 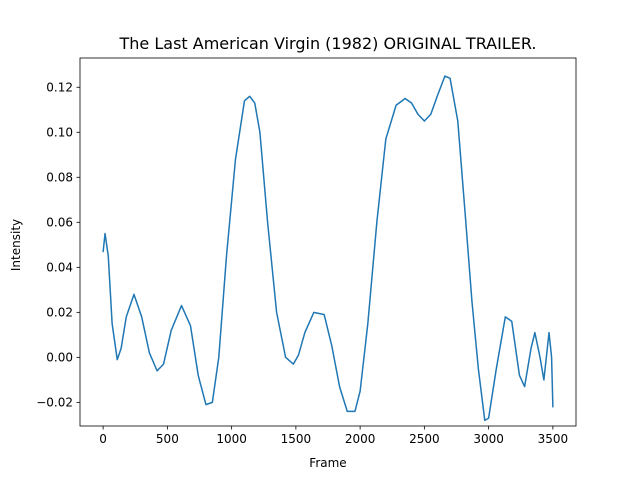 What do you see at coordinates (59, 357) in the screenshot?
I see `y-tick-label: 0.00` at bounding box center [59, 357].